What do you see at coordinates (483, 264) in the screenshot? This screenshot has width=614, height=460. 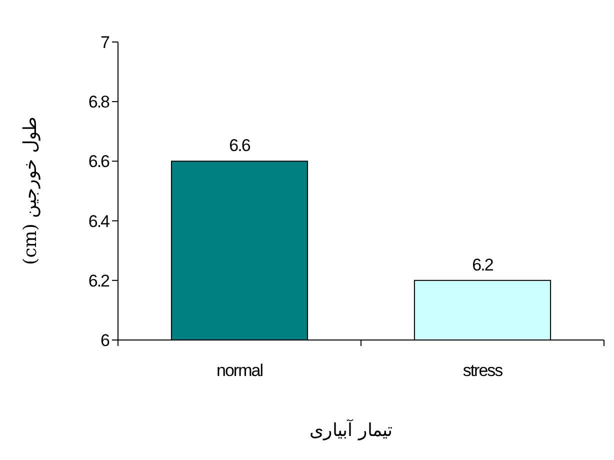 I see `data-label: 6.2` at bounding box center [483, 264].